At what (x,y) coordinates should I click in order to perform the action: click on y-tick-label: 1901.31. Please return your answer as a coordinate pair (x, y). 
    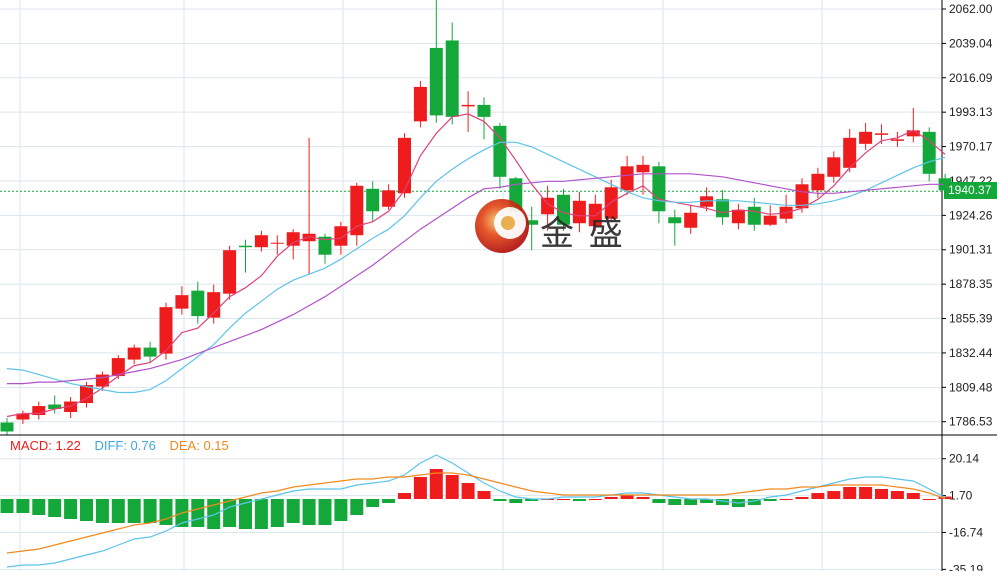
    Looking at the image, I should click on (971, 250).